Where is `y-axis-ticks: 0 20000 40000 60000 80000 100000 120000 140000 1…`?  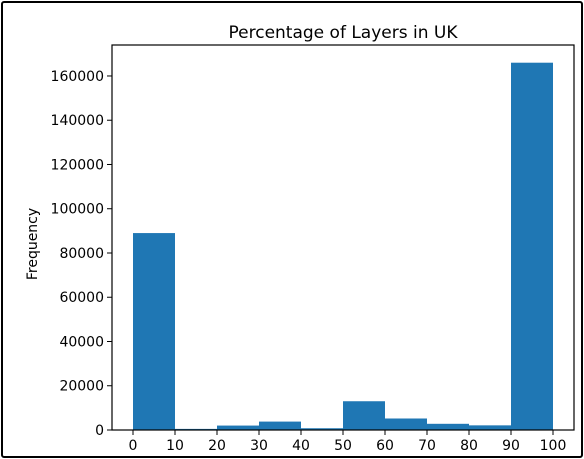 y-axis-ticks: 0 20000 40000 60000 80000 100000 120000 140000 1… is located at coordinates (81, 254).